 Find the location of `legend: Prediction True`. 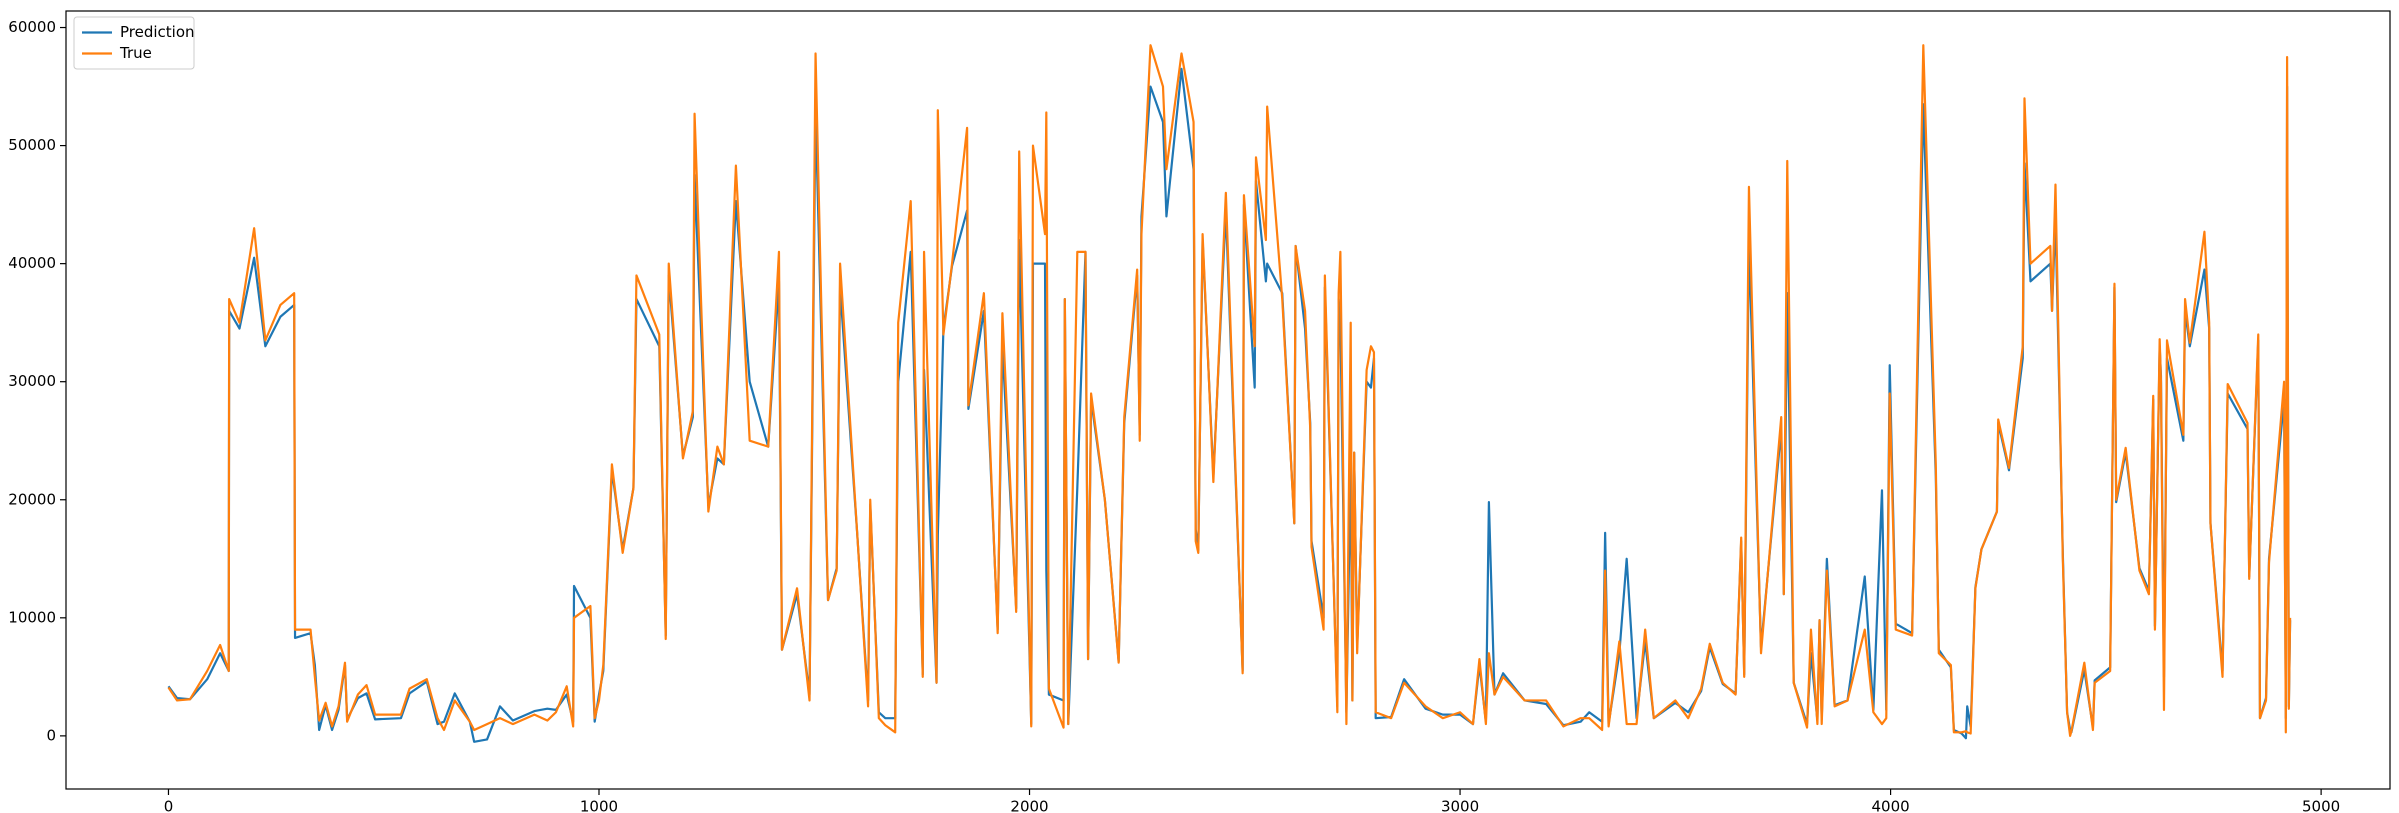

legend: Prediction True is located at coordinates (134, 43).